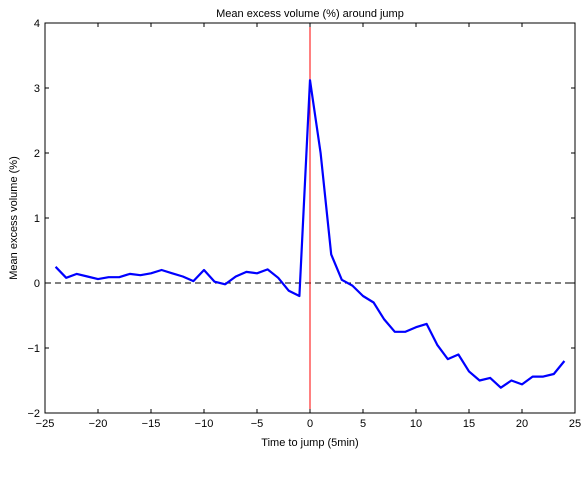  Describe the element at coordinates (37, 284) in the screenshot. I see `y-tick-label: 0` at that location.